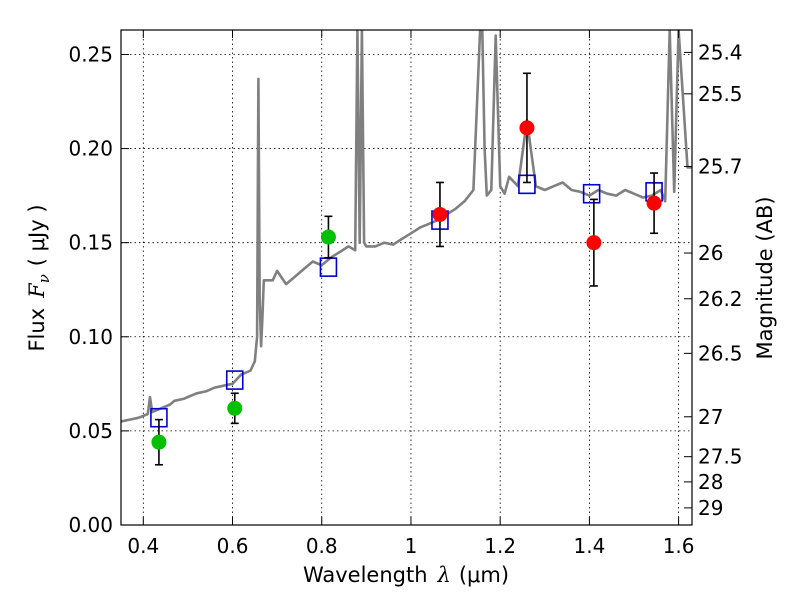  What do you see at coordinates (444, 575) in the screenshot?
I see `x-axis-label-symbol: λ` at bounding box center [444, 575].